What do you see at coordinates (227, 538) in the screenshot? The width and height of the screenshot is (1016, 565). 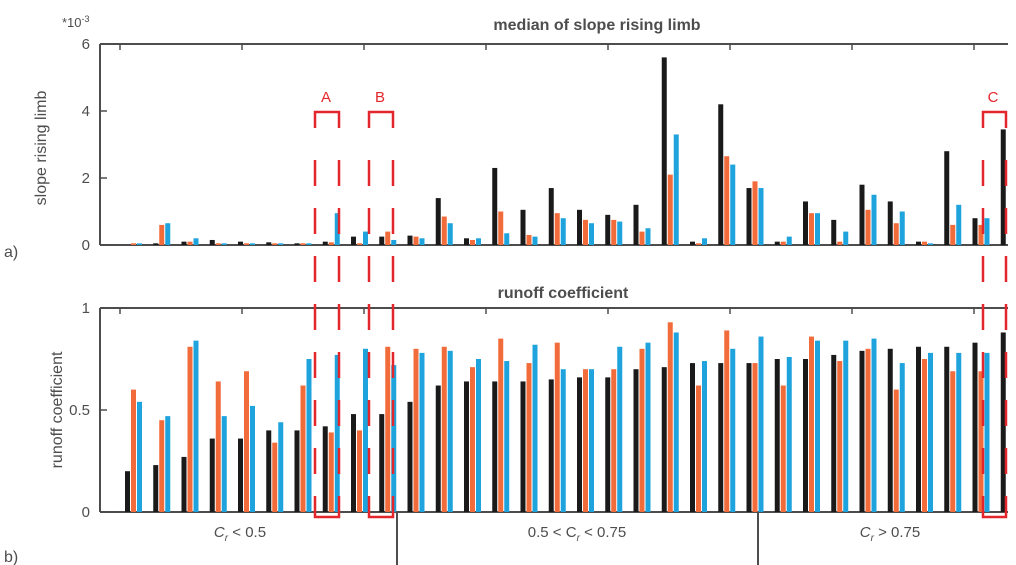 I see `group-label-low-sub: r` at bounding box center [227, 538].